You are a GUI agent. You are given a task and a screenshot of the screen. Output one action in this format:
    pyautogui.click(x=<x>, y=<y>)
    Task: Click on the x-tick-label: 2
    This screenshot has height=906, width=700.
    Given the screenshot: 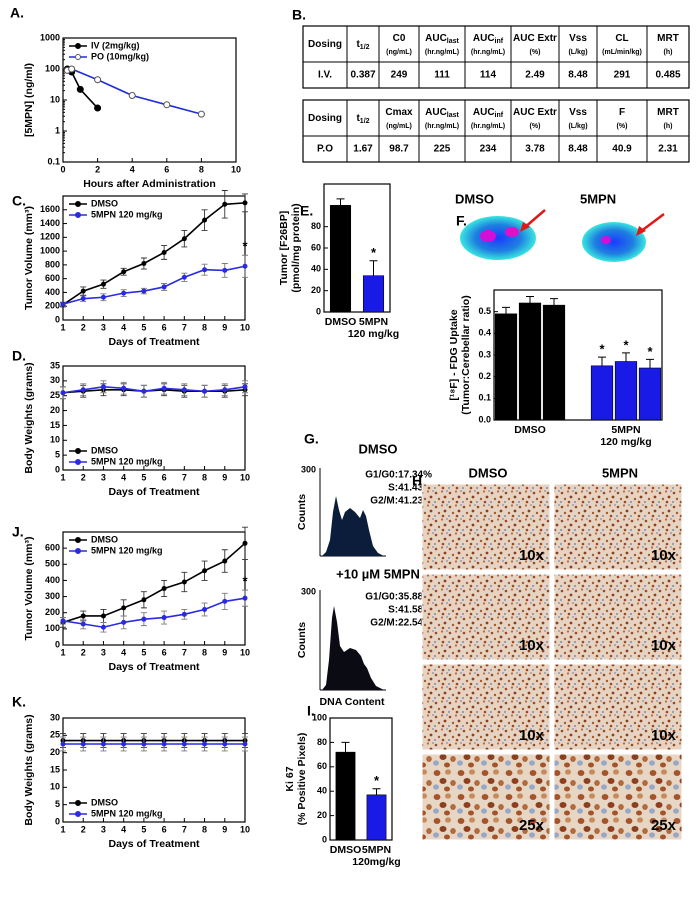 What is the action you would take?
    pyautogui.click(x=83, y=829)
    